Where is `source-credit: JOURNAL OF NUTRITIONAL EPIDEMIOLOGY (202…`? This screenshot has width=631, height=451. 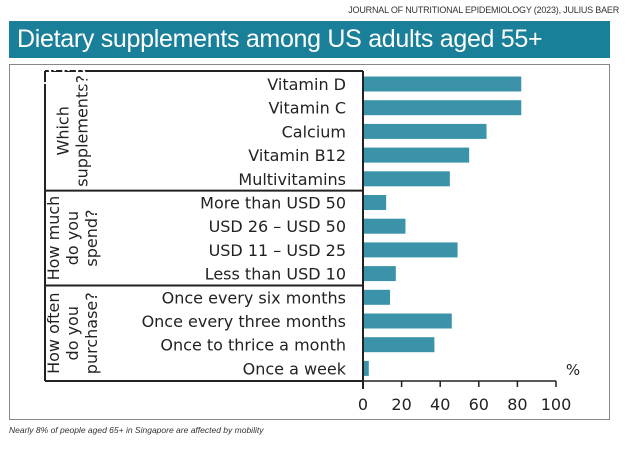
source-credit: JOURNAL OF NUTRITIONAL EPIDEMIOLOGY (202… is located at coordinates (483, 10).